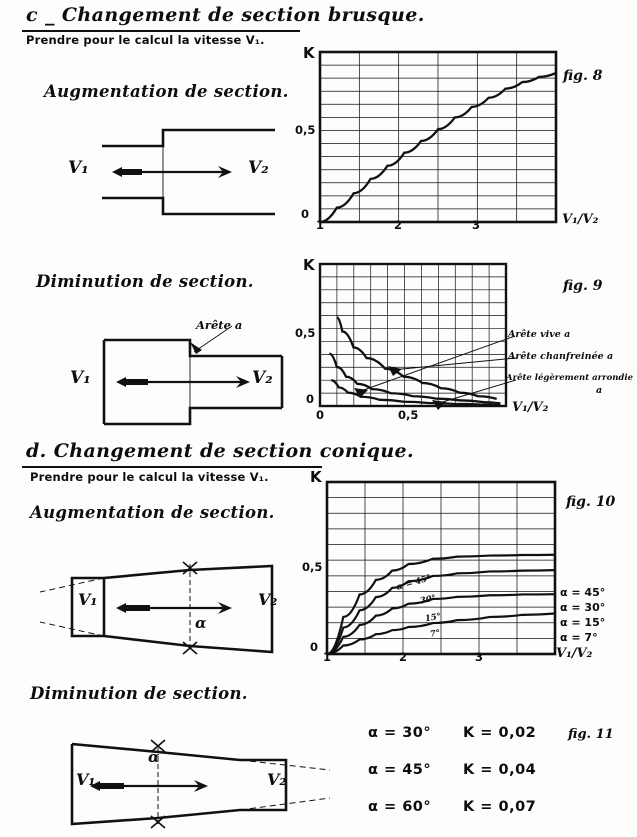 The width and height of the screenshot is (637, 837). What do you see at coordinates (312, 567) in the screenshot?
I see `fig10-ytick-05: 0,5` at bounding box center [312, 567].